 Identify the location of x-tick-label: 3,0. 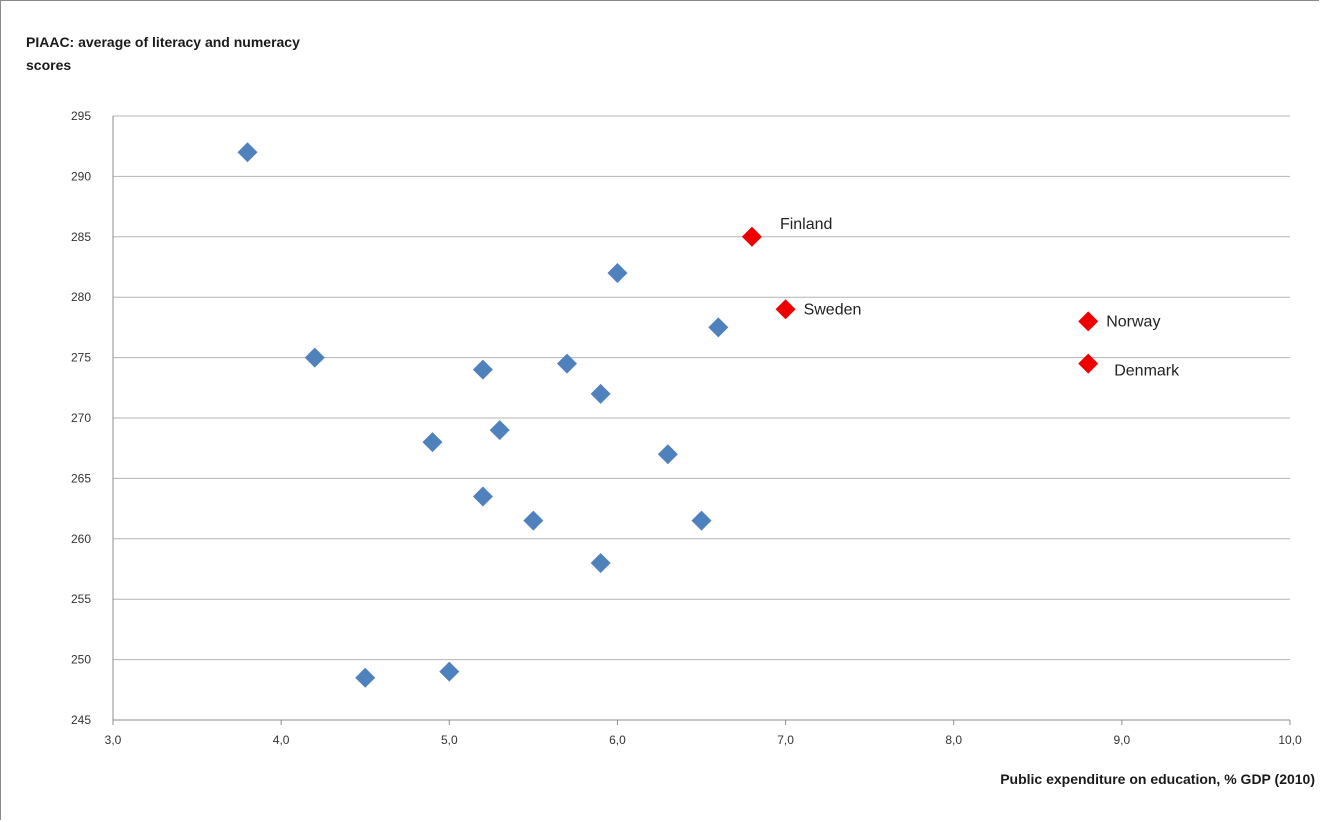
(113, 740).